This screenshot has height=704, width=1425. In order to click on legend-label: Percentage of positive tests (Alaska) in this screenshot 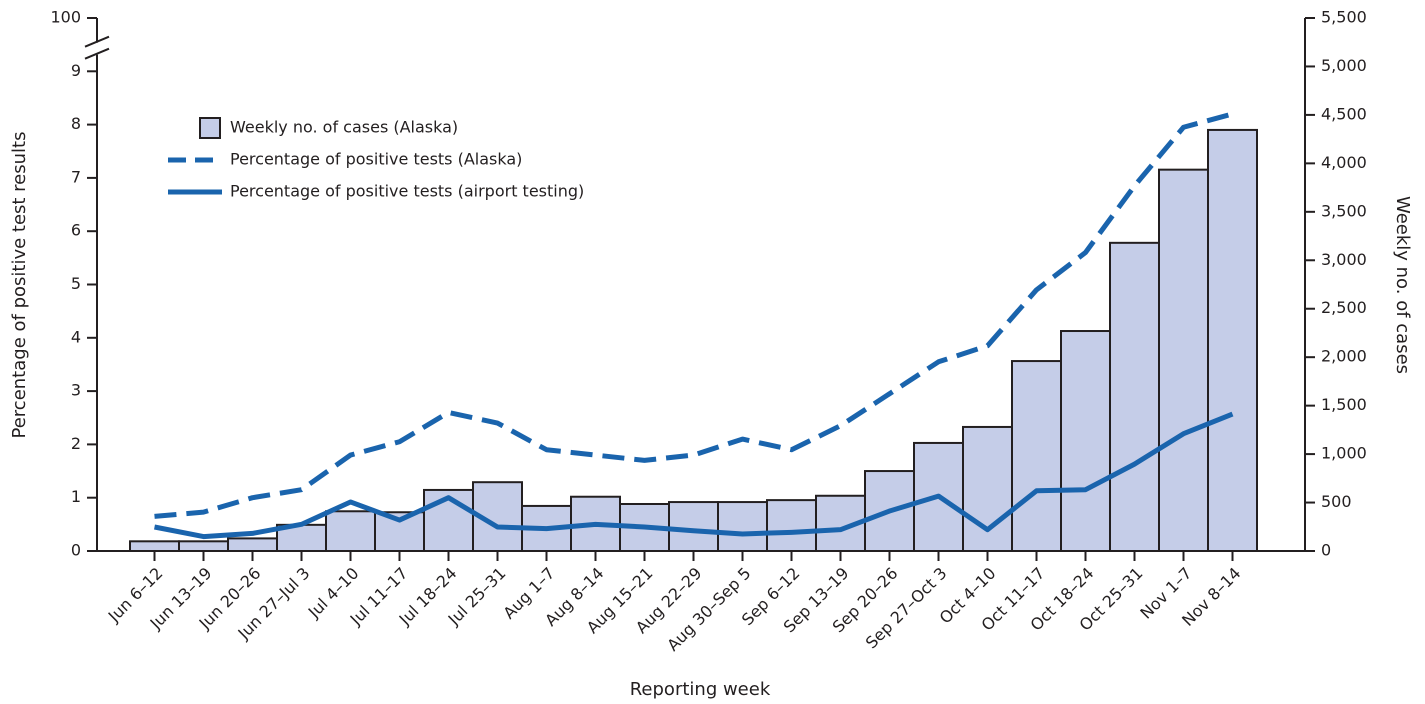, I will do `click(376, 159)`.